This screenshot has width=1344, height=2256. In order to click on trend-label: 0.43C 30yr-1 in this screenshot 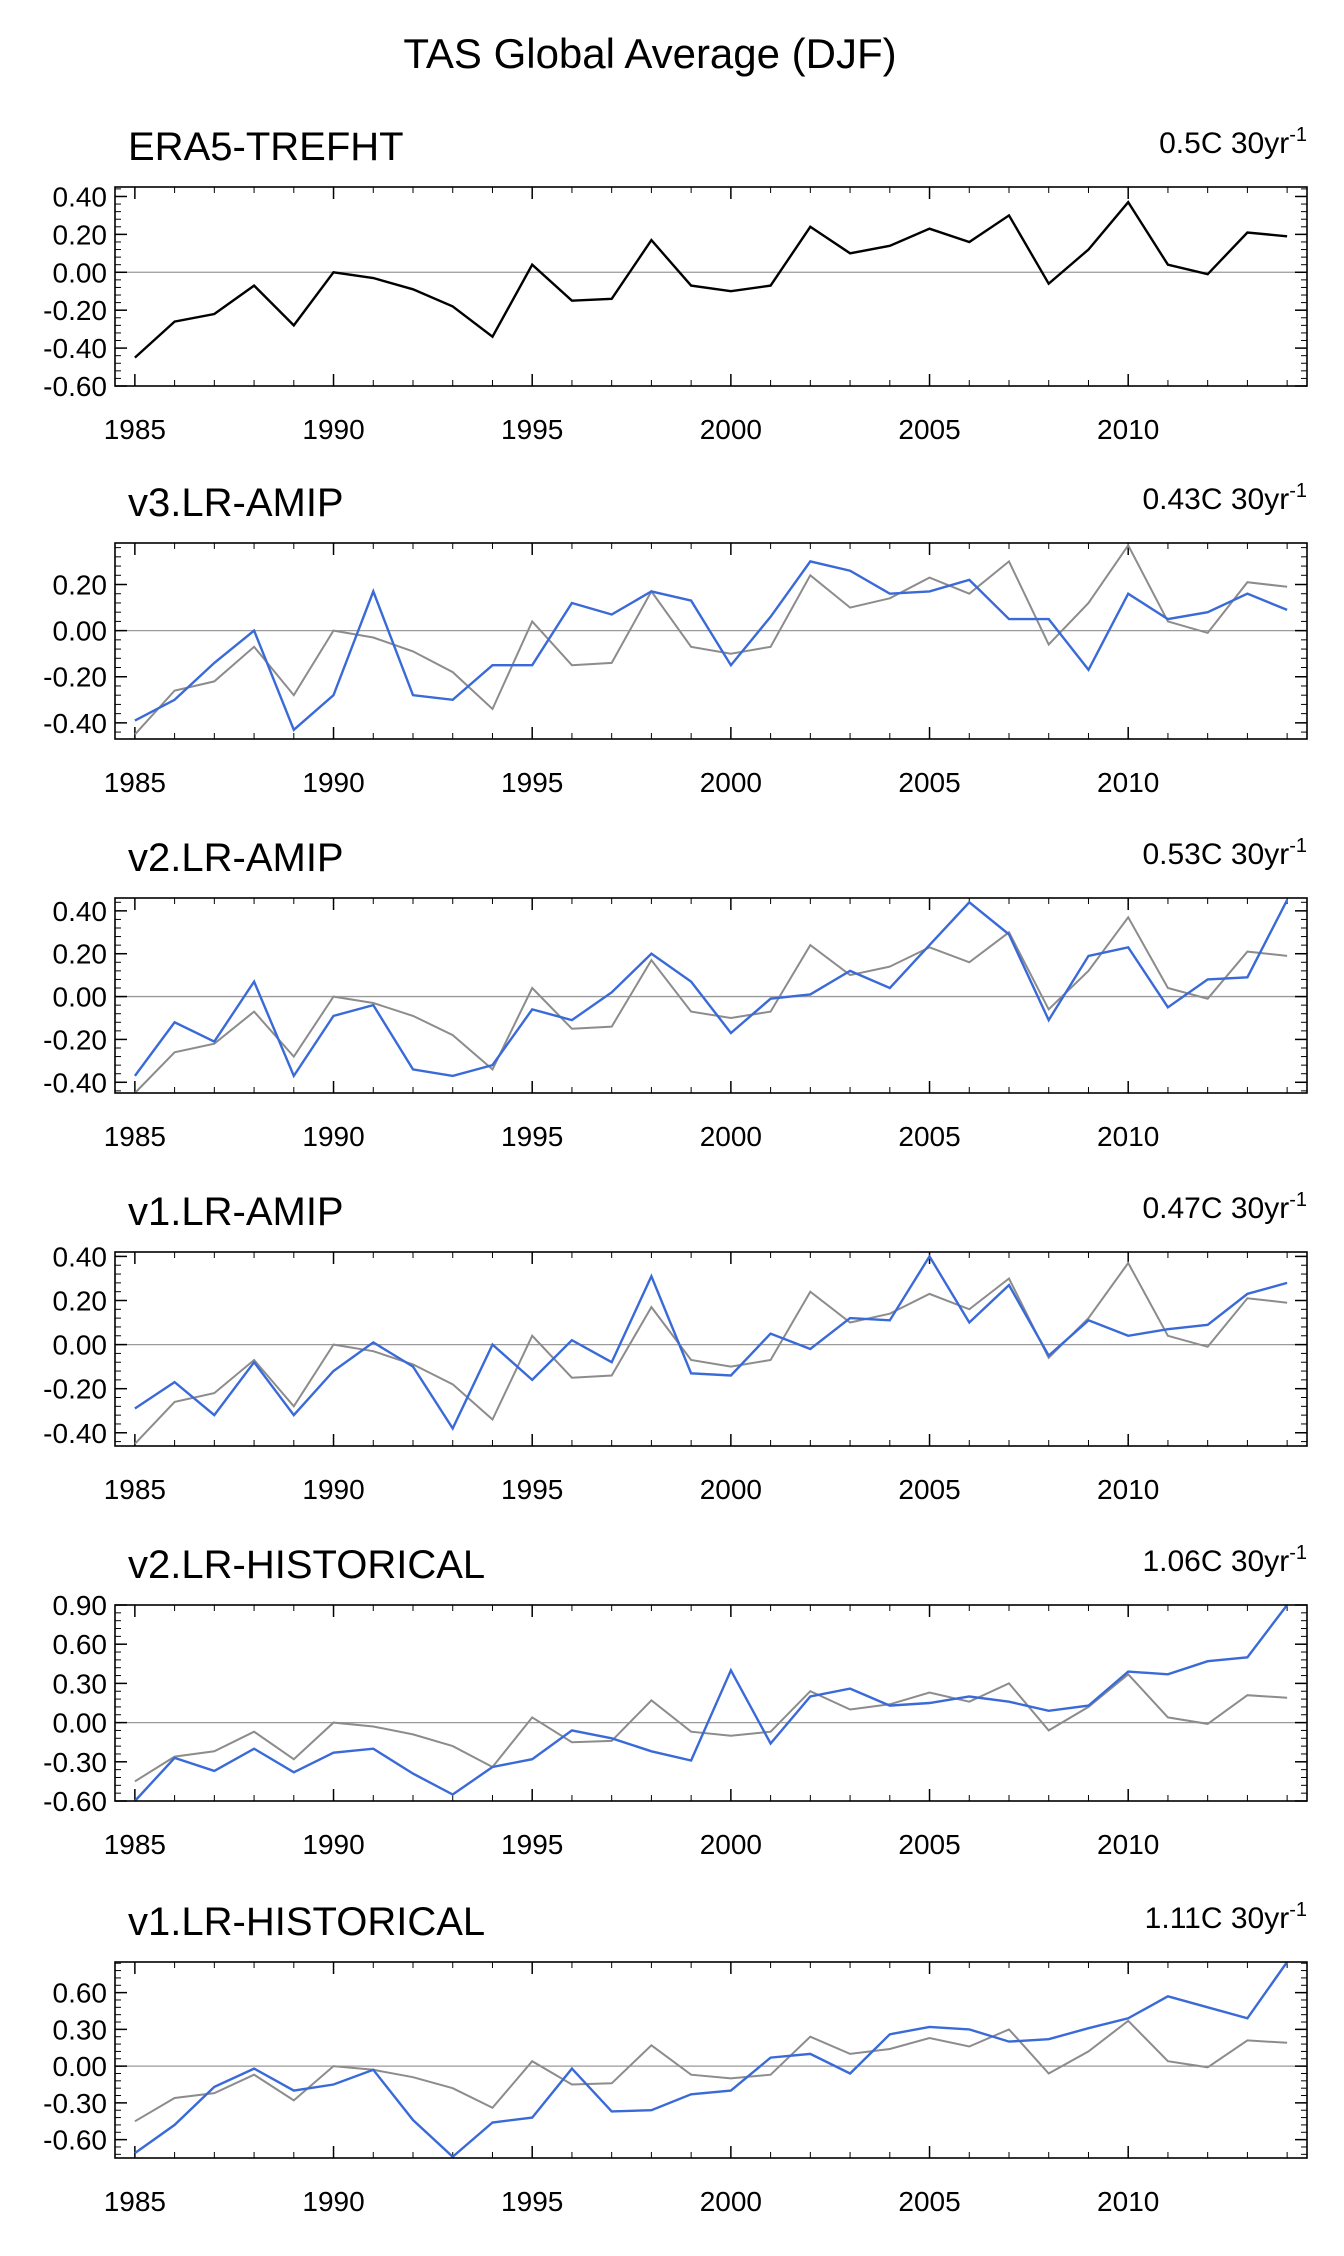, I will do `click(1224, 498)`.